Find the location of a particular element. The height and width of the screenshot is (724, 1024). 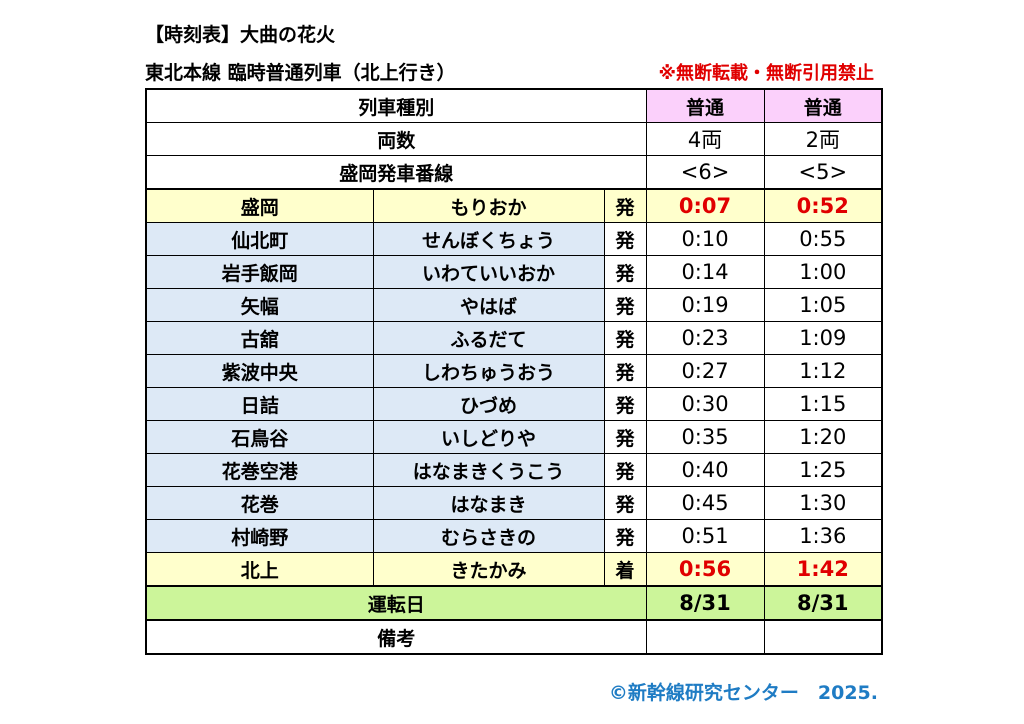

station-name: 花巻 is located at coordinates (259, 503).